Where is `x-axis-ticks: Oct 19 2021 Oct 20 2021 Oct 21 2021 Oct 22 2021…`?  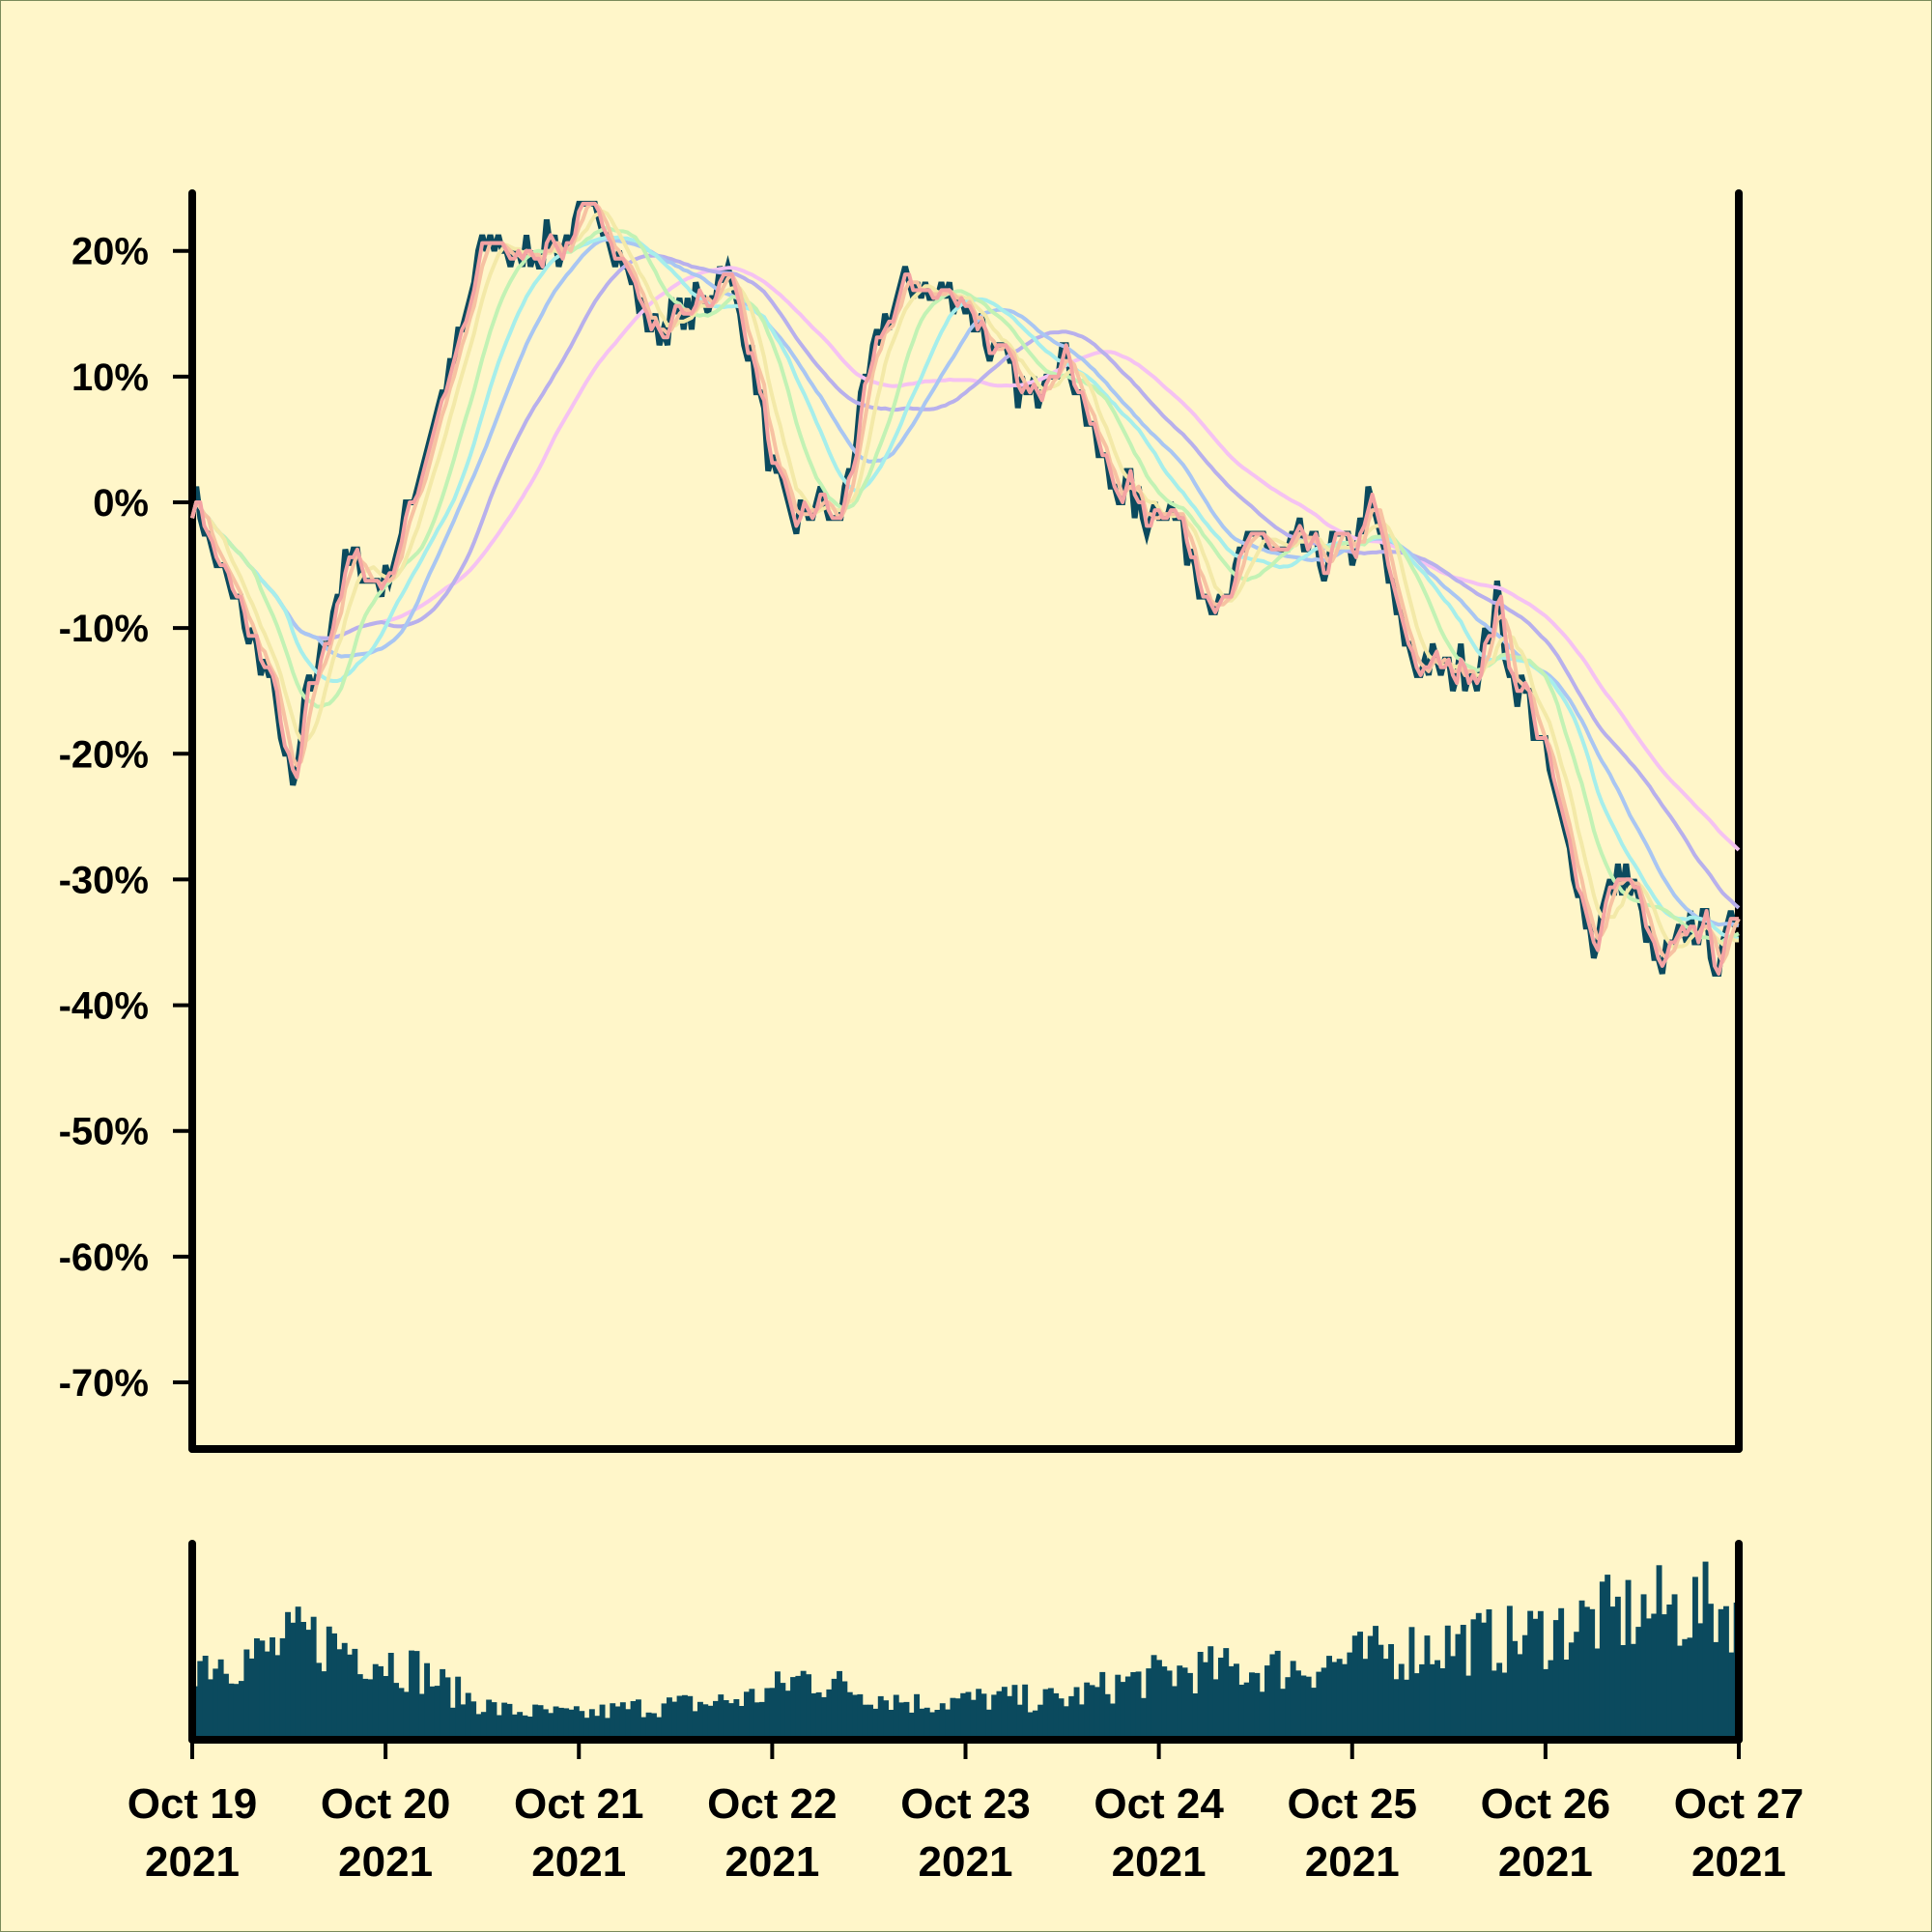
x-axis-ticks: Oct 19 2021 Oct 20 2021 Oct 21 2021 Oct 22 2021… is located at coordinates (966, 1813).